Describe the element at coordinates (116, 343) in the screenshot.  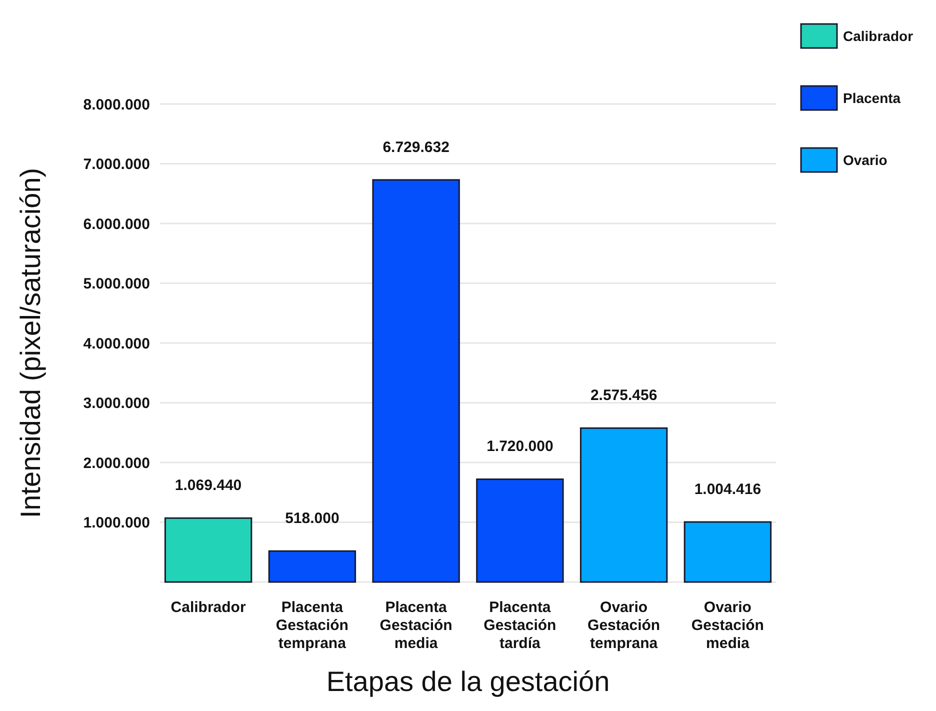
I see `y-tick-label: 4.000.000` at that location.